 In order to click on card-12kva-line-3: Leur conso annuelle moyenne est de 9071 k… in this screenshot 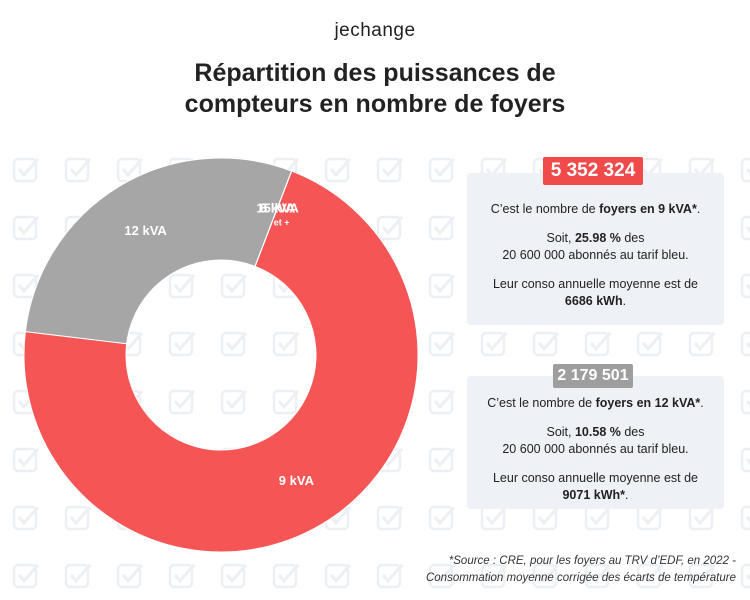, I will do `click(595, 486)`.